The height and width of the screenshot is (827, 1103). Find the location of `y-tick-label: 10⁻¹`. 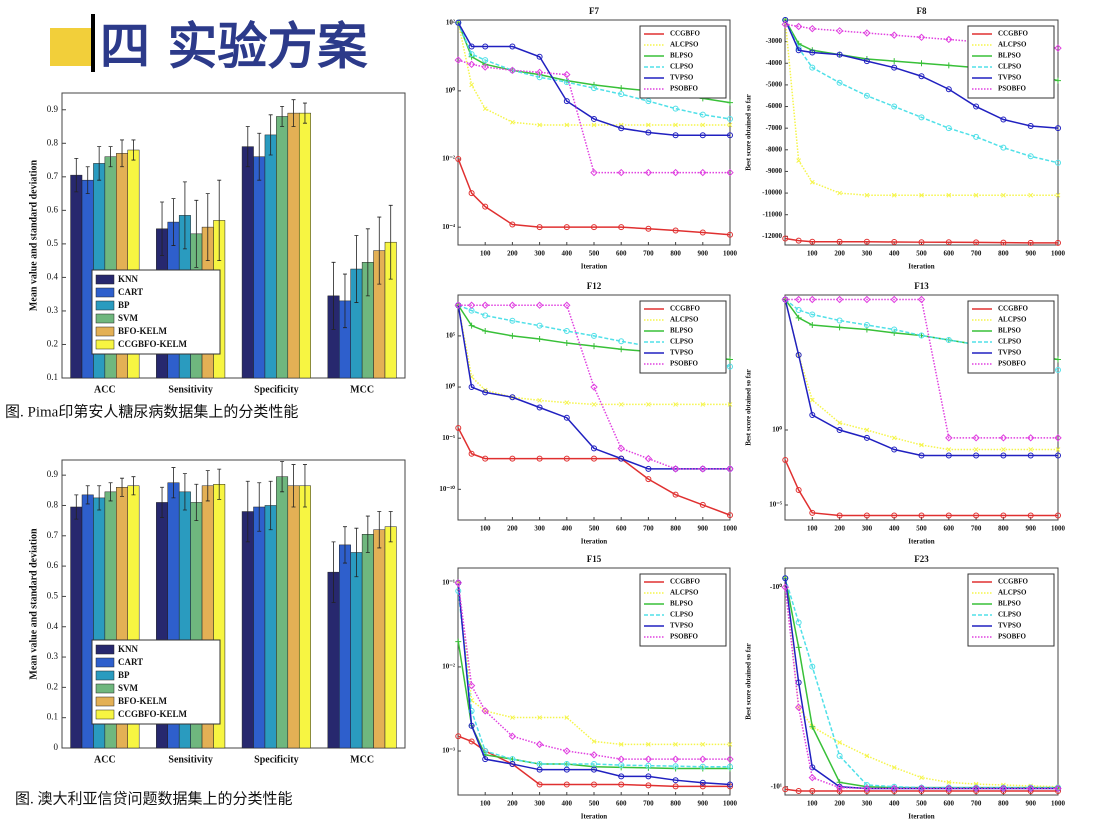

y-tick-label: 10⁻¹ is located at coordinates (448, 582).